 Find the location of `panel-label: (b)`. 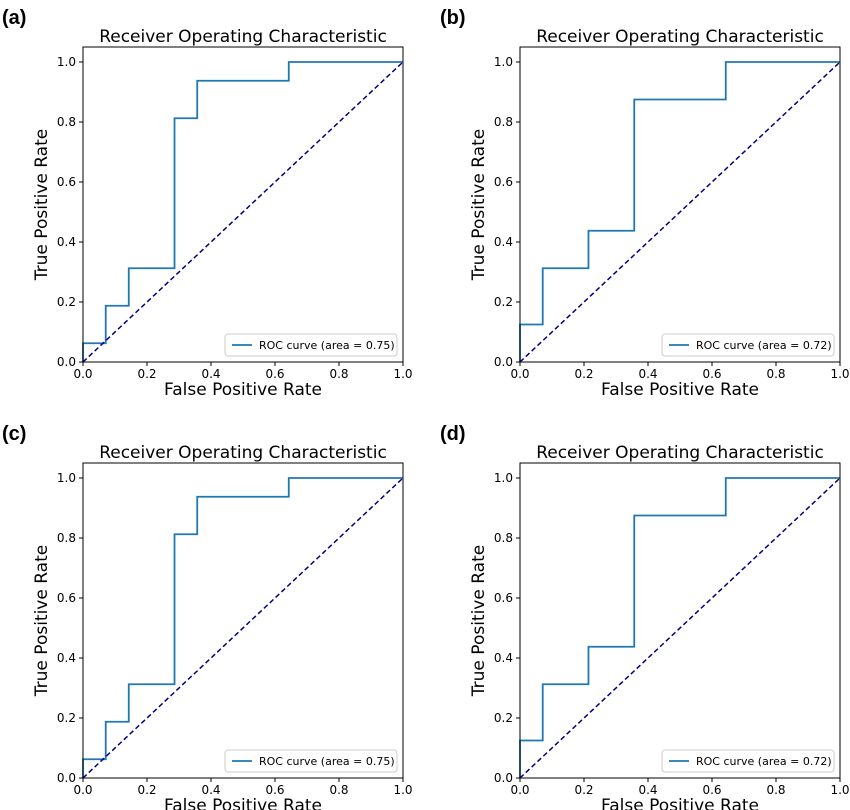

panel-label: (b) is located at coordinates (453, 18).